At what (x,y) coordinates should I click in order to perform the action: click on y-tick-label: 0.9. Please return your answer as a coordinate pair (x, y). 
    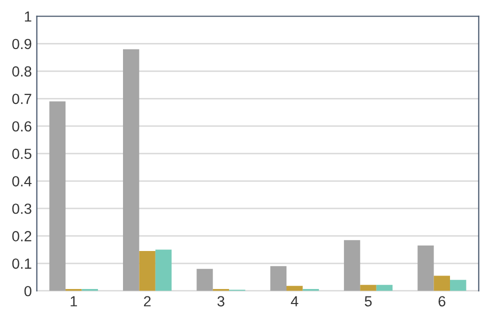
    Looking at the image, I should click on (22, 44).